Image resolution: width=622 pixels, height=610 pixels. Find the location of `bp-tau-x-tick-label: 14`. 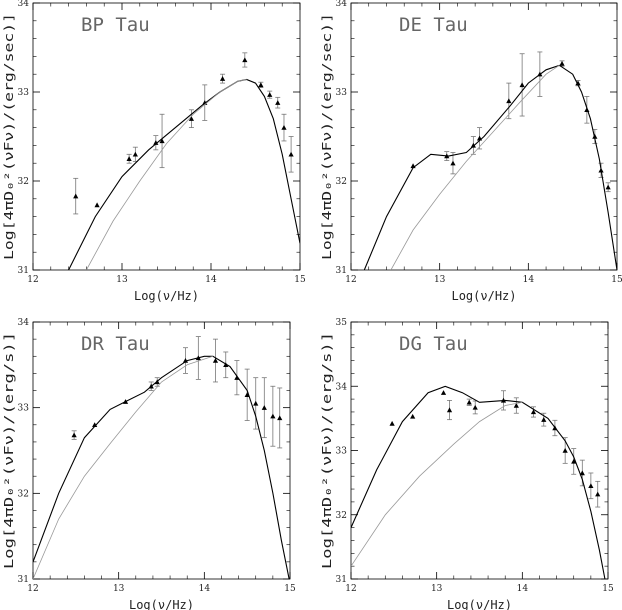

bp-tau-x-tick-label: 14 is located at coordinates (211, 280).